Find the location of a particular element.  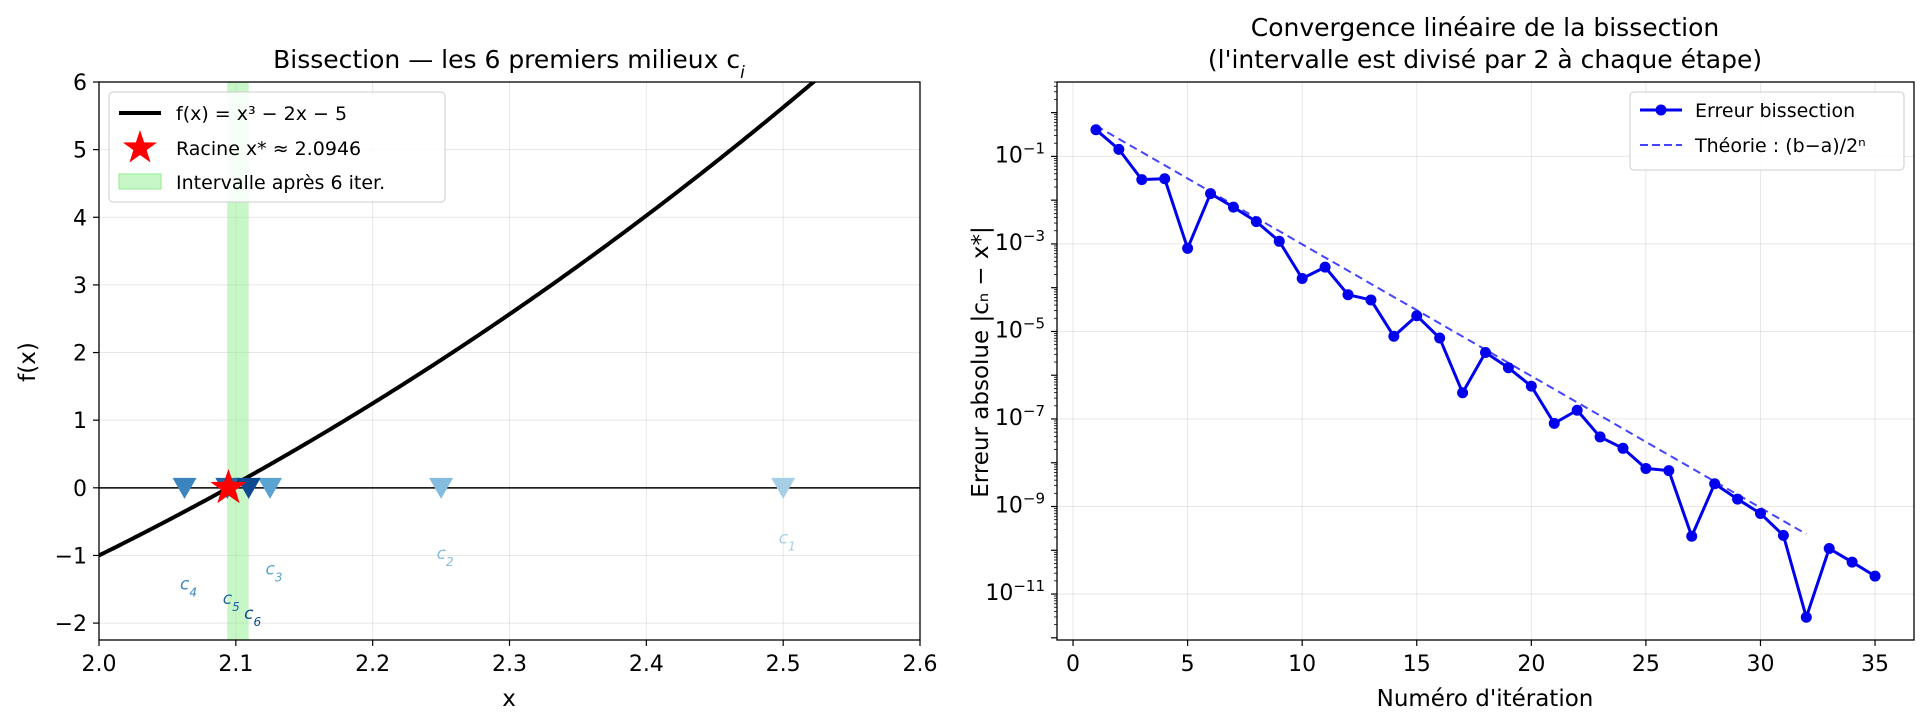

left-y-tick-label: 6 is located at coordinates (80, 83).